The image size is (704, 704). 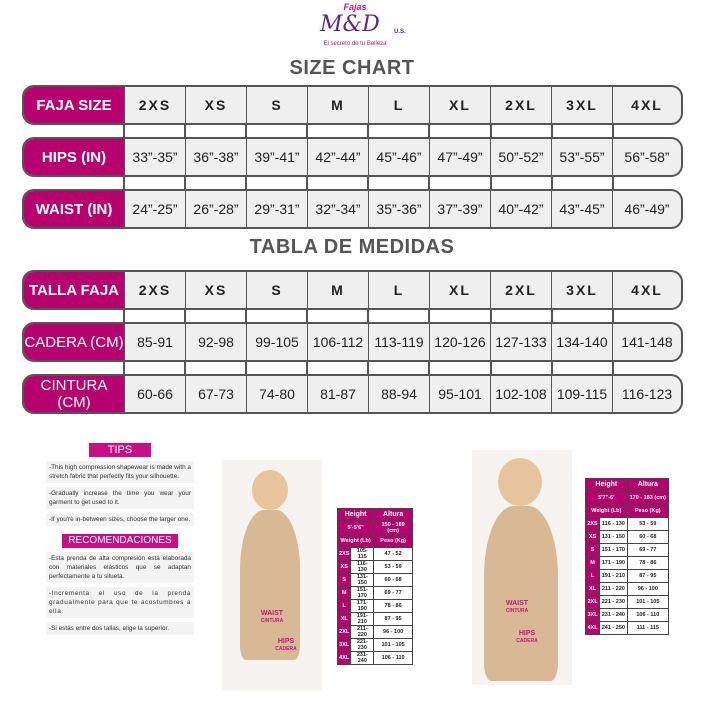 I want to click on logo-us: U.S., so click(x=400, y=32).